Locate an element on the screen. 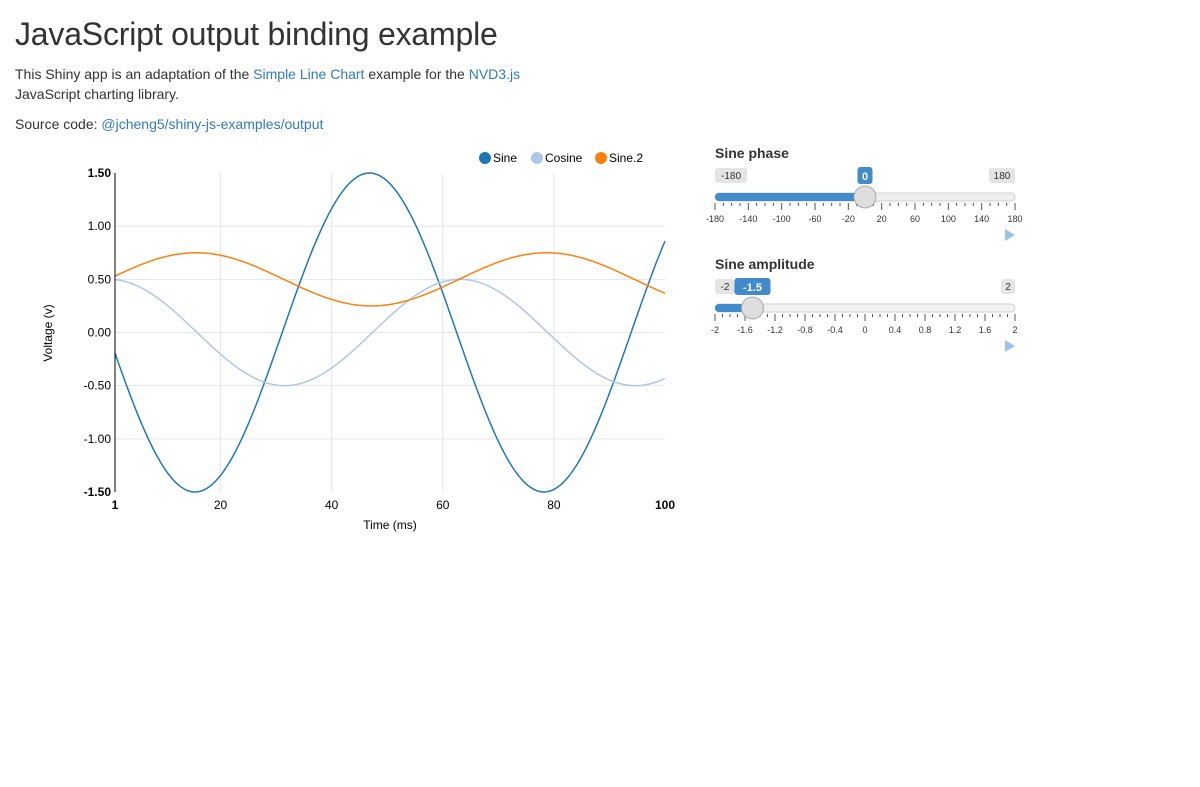 The width and height of the screenshot is (1200, 787). y-tick-label: -1.00 is located at coordinates (98, 439).